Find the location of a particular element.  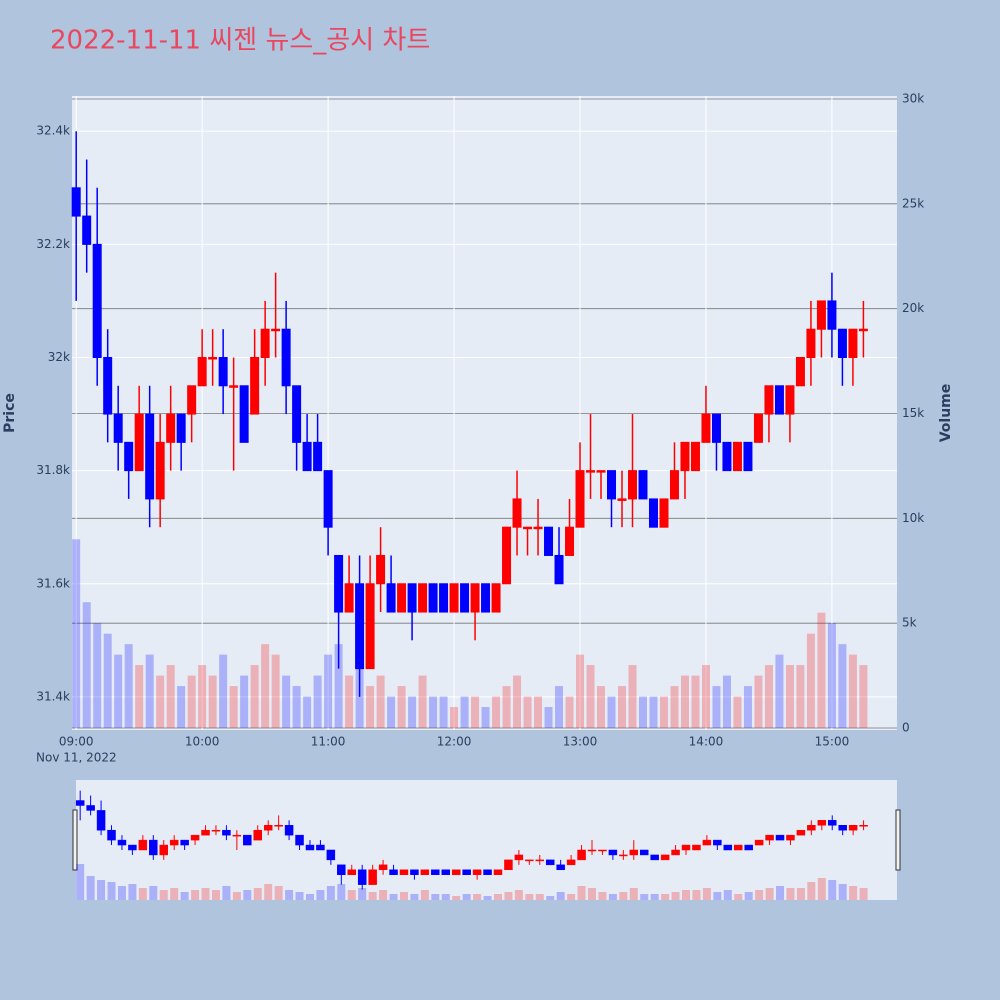

y2-tick-label: 0 is located at coordinates (906, 728).